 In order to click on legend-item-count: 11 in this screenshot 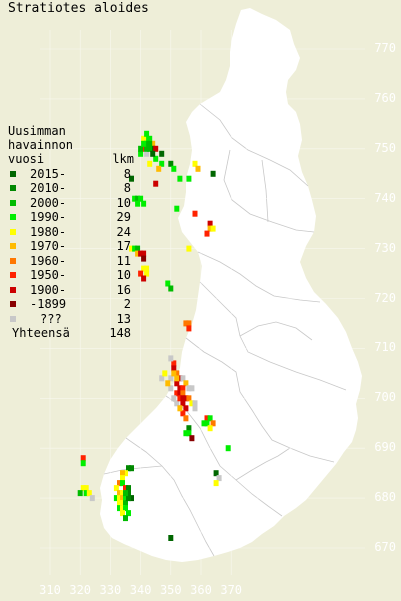, I will do `click(123, 260)`.